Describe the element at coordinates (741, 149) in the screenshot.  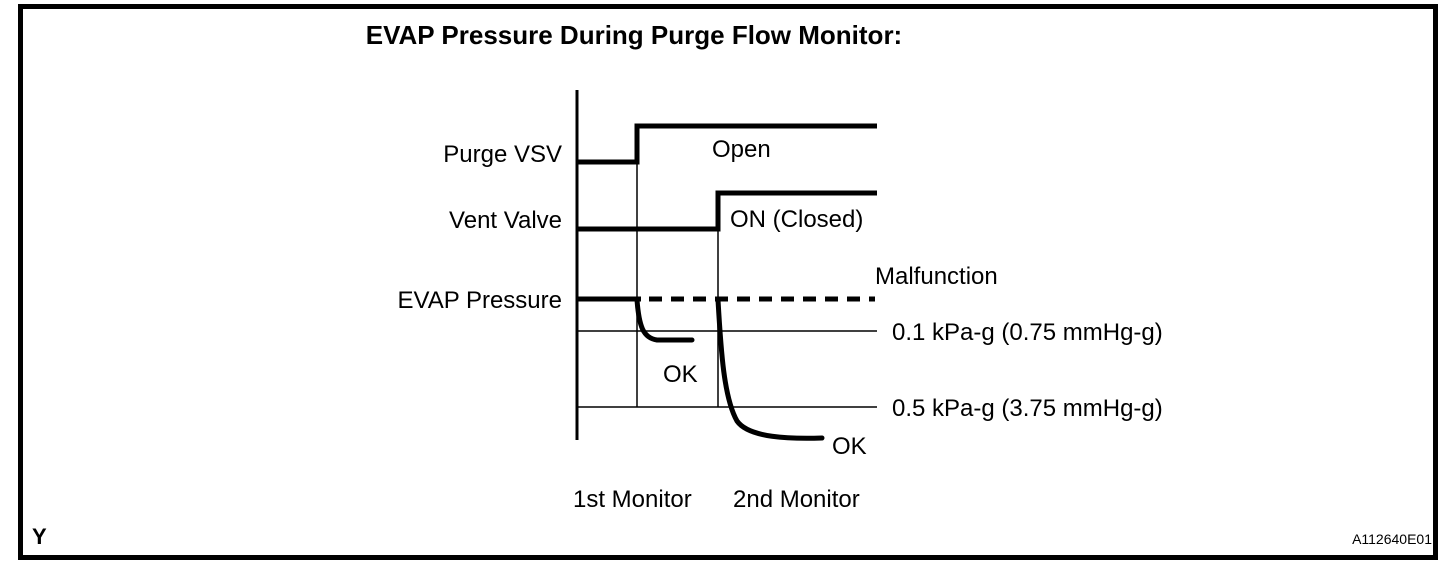
I see `purge-vsv-state-label: Open` at that location.